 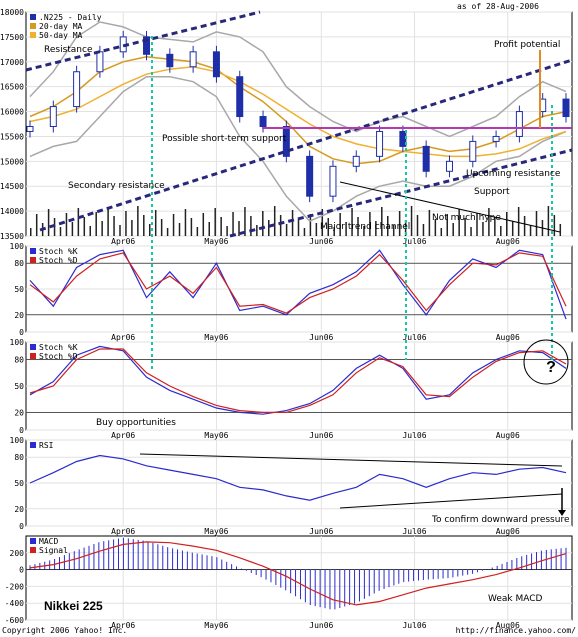 I want to click on y-tick-label: 16500, so click(x=12, y=87).